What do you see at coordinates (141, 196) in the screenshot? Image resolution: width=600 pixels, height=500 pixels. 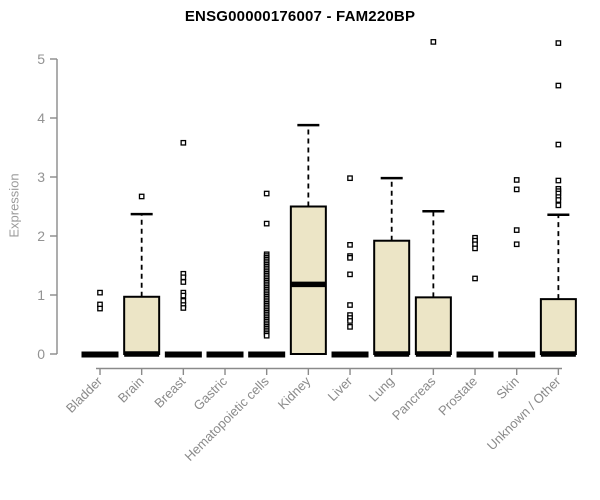 I see `outlier-brain` at bounding box center [141, 196].